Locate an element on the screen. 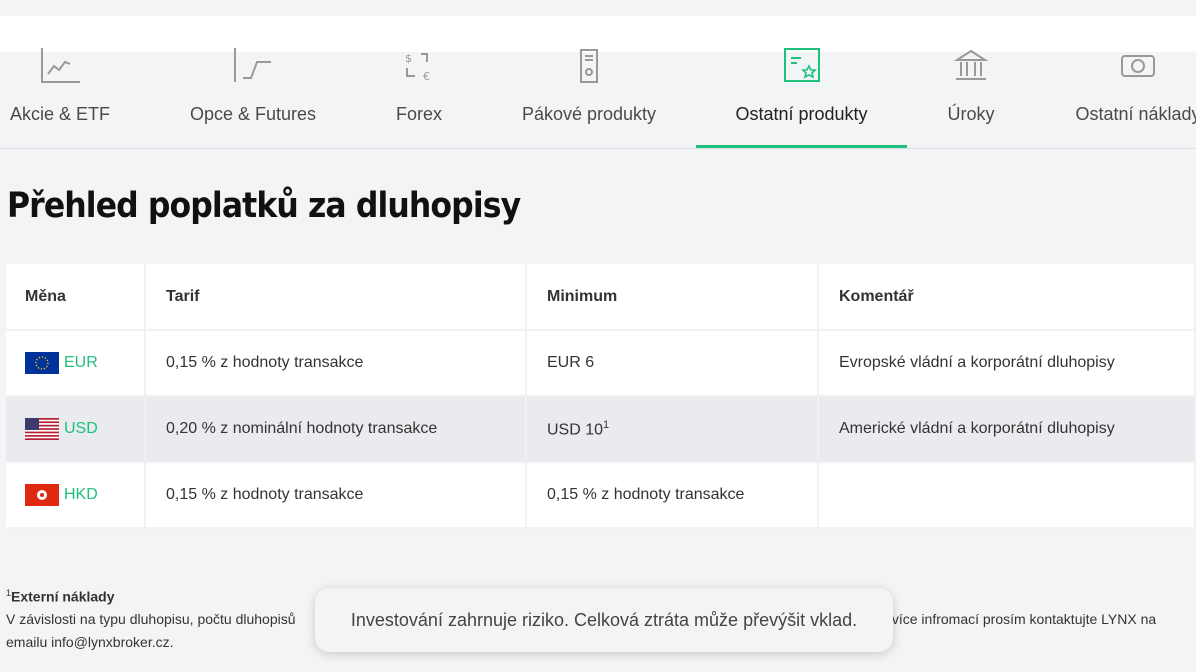  col-header: Měna is located at coordinates (76, 297).